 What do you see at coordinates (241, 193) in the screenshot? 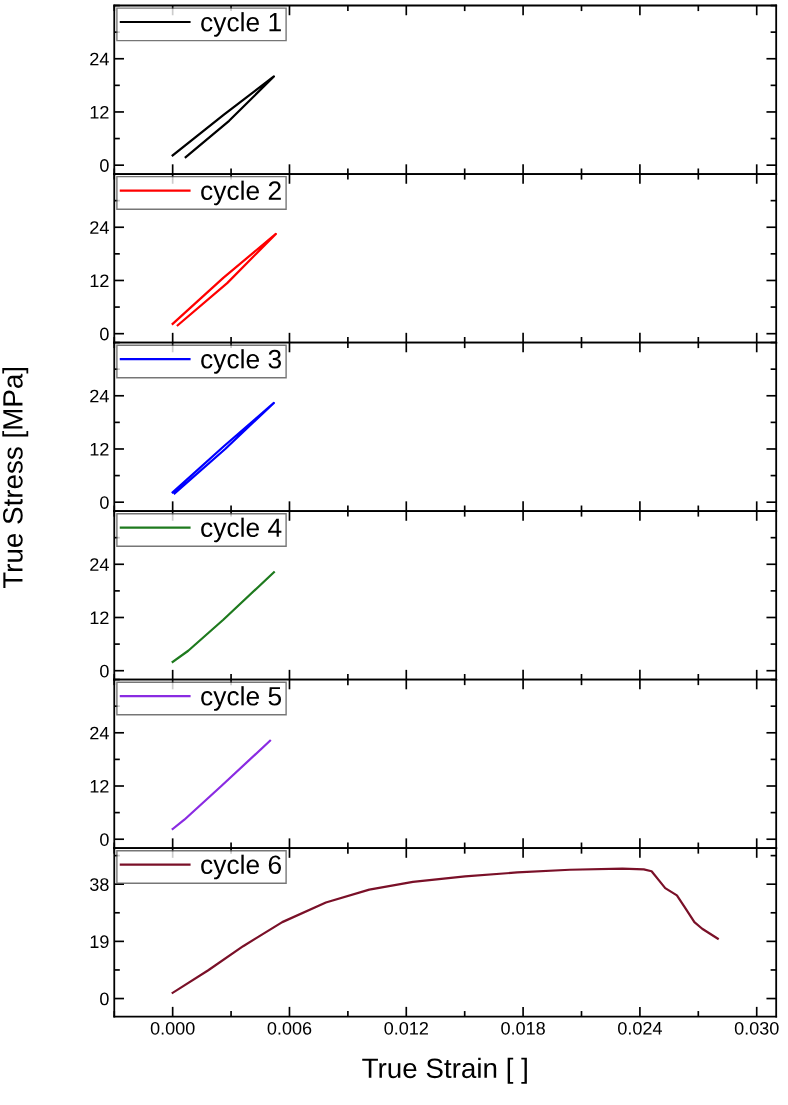
I see `legend-label: cycle 2` at bounding box center [241, 193].